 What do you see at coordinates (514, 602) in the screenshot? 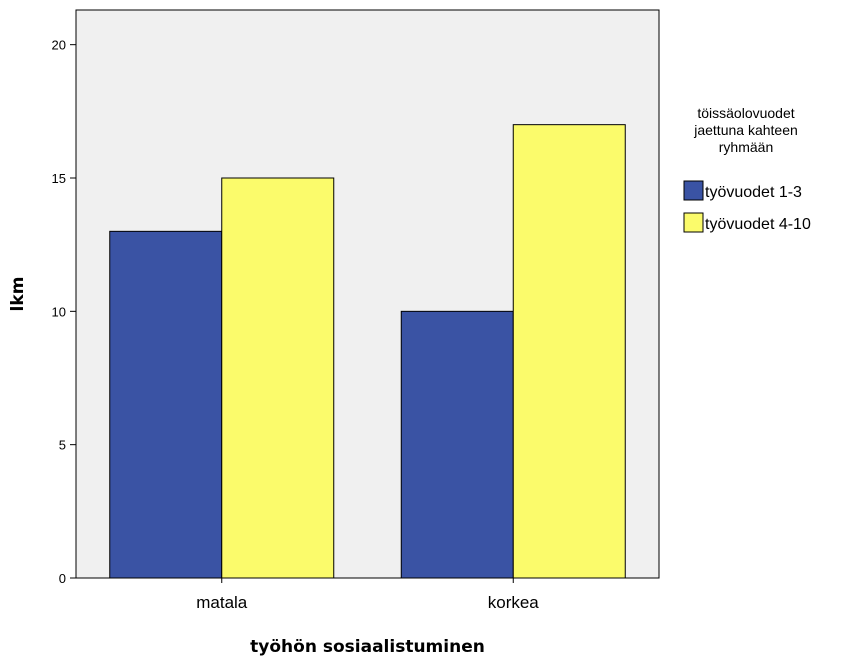
I see `x-tick-label-korkea: korkea` at bounding box center [514, 602].